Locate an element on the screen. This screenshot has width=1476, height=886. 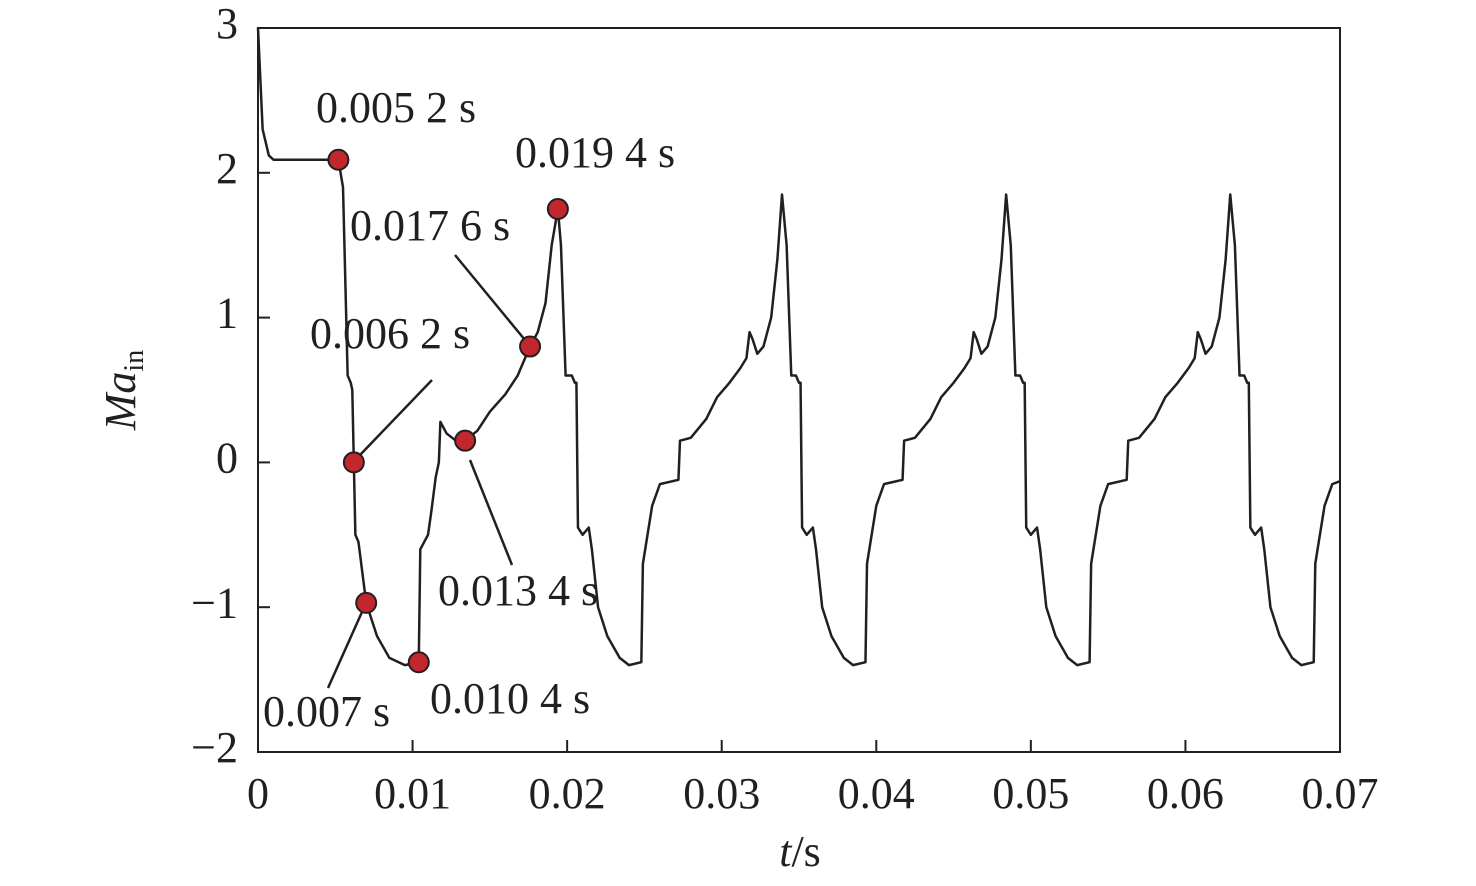
annotation-label: 0.019 4 s is located at coordinates (595, 152).